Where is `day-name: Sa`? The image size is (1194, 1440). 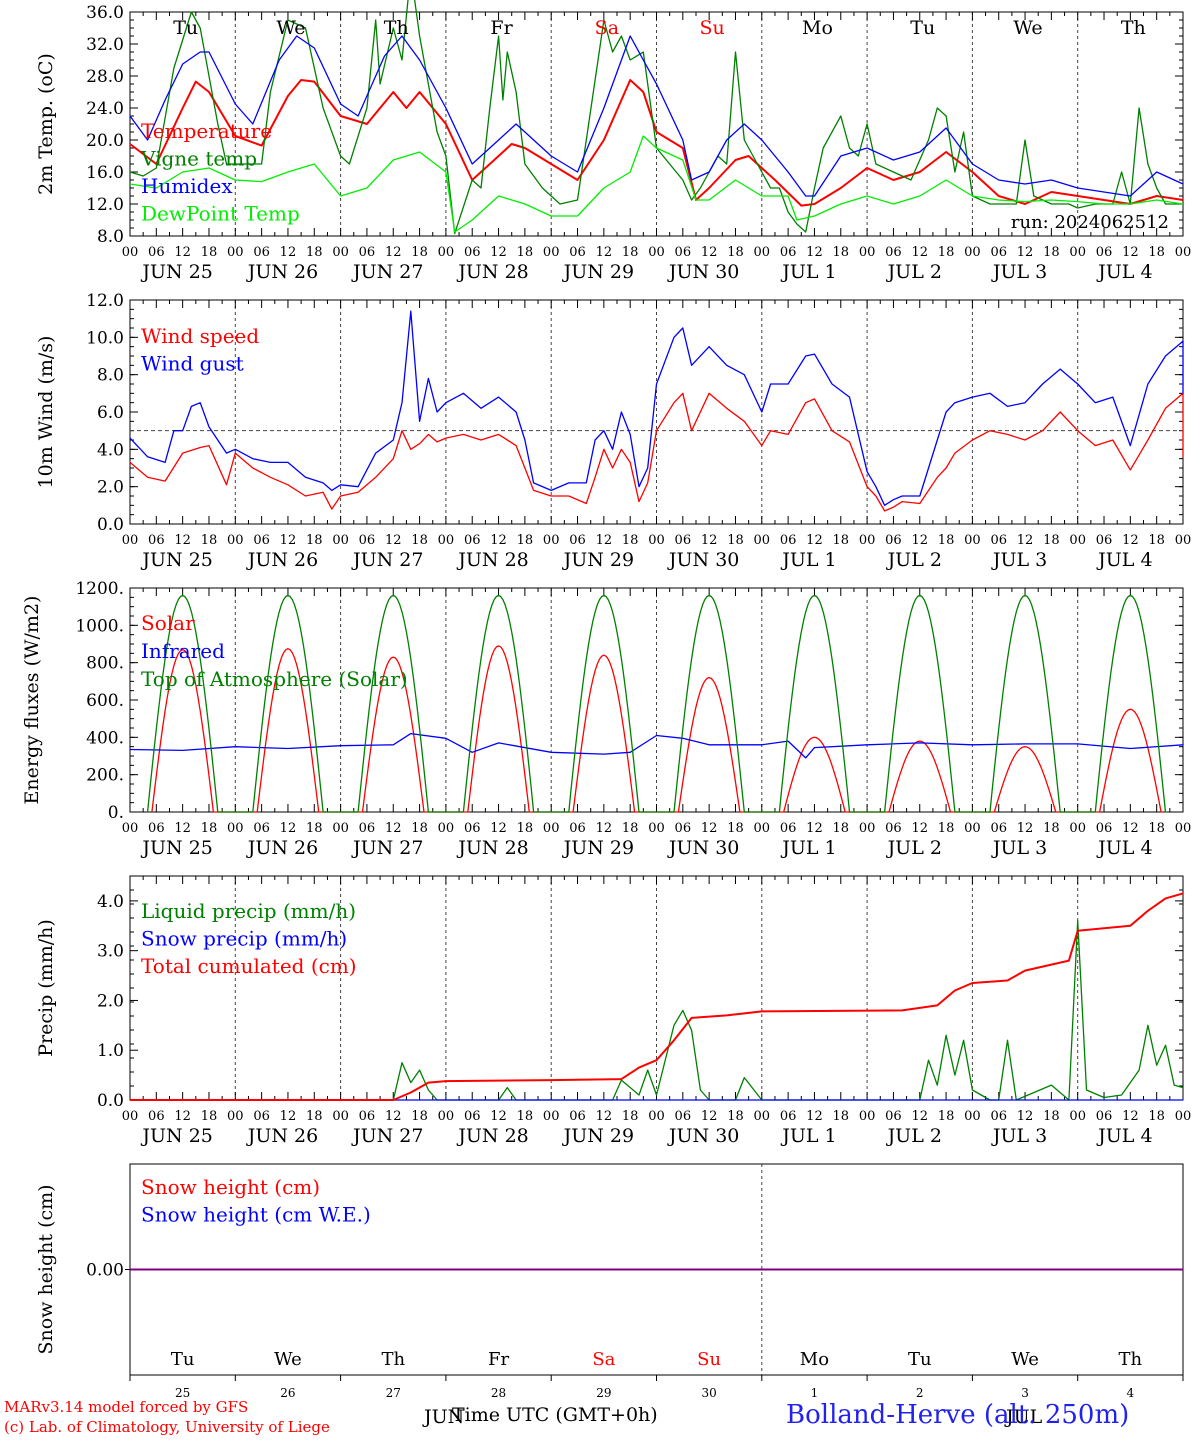
day-name: Sa is located at coordinates (603, 1359).